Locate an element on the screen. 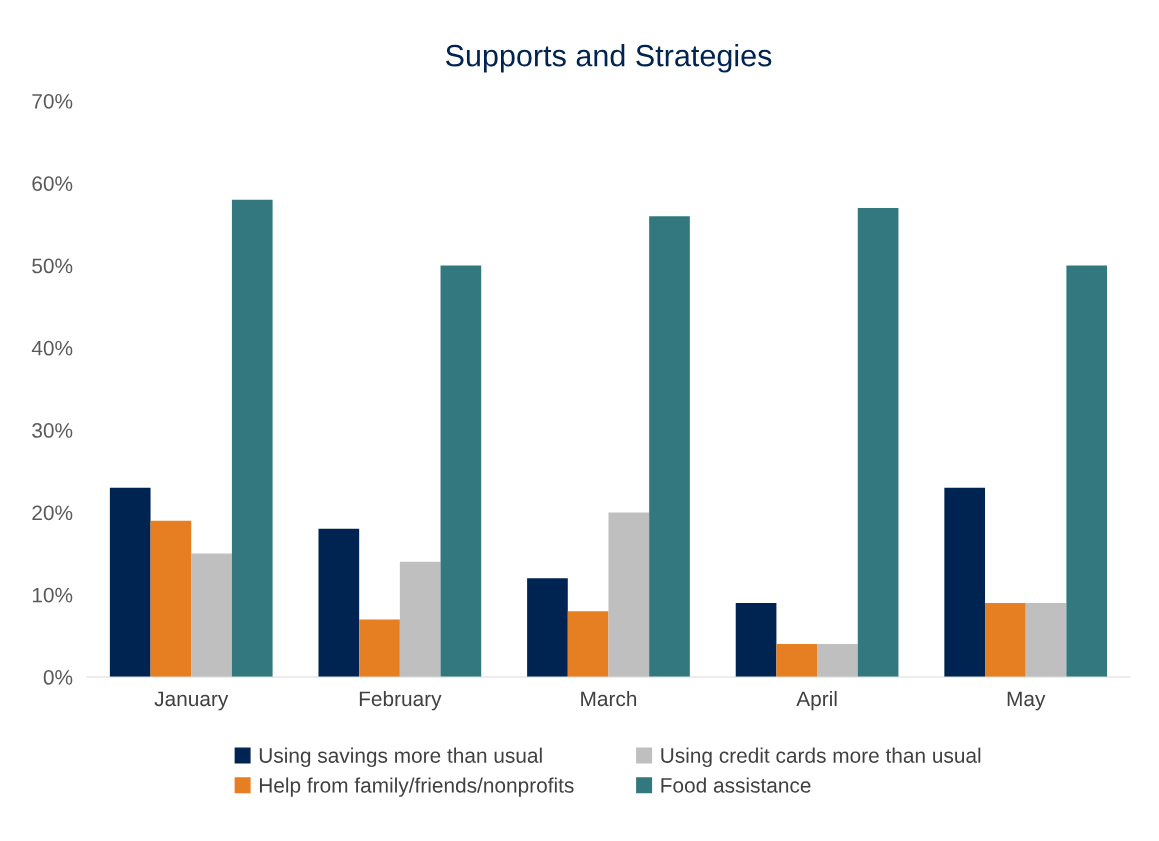  y-tick-label: 20% is located at coordinates (52, 513).